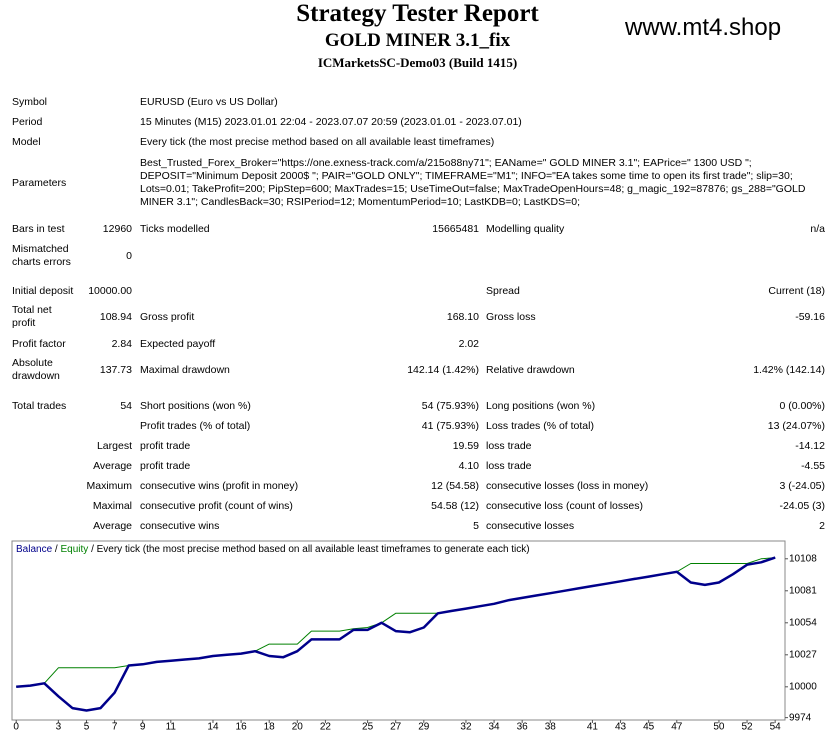 The image size is (835, 741). Describe the element at coordinates (703, 27) in the screenshot. I see `watermark: www.mt4.shop` at that location.